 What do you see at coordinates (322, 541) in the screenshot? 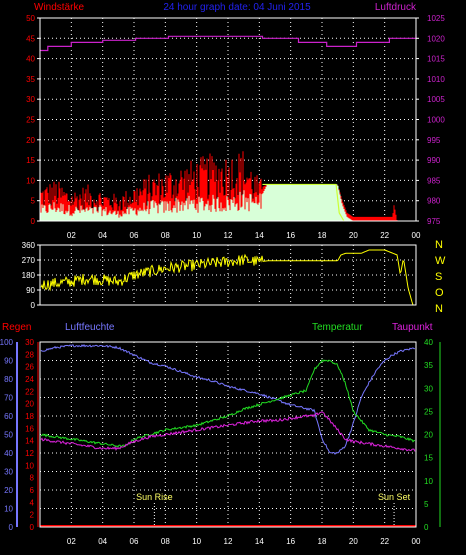
I see `climate-x-tick-label: 18` at bounding box center [322, 541].